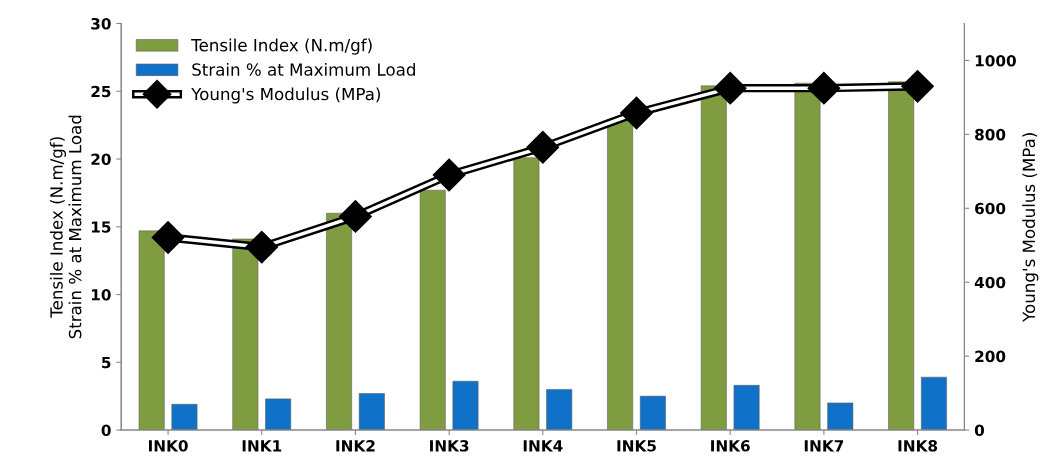  I want to click on x-tick-label: INK1, so click(262, 446).